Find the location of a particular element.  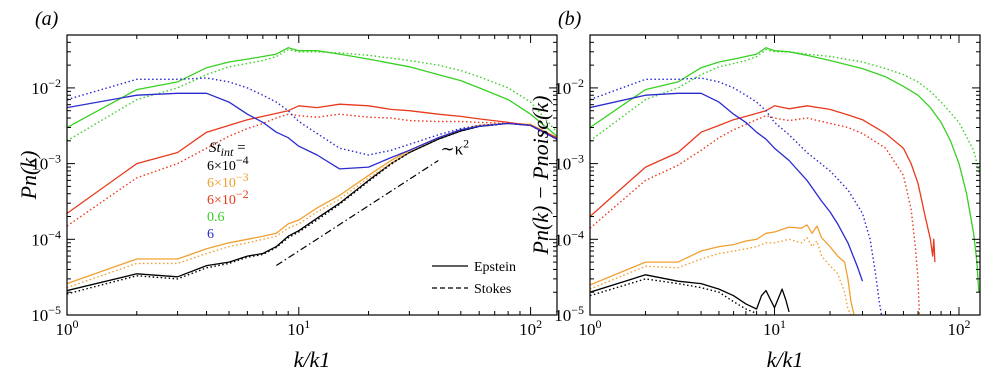

legend-entry-exponent: −4 is located at coordinates (242, 160).